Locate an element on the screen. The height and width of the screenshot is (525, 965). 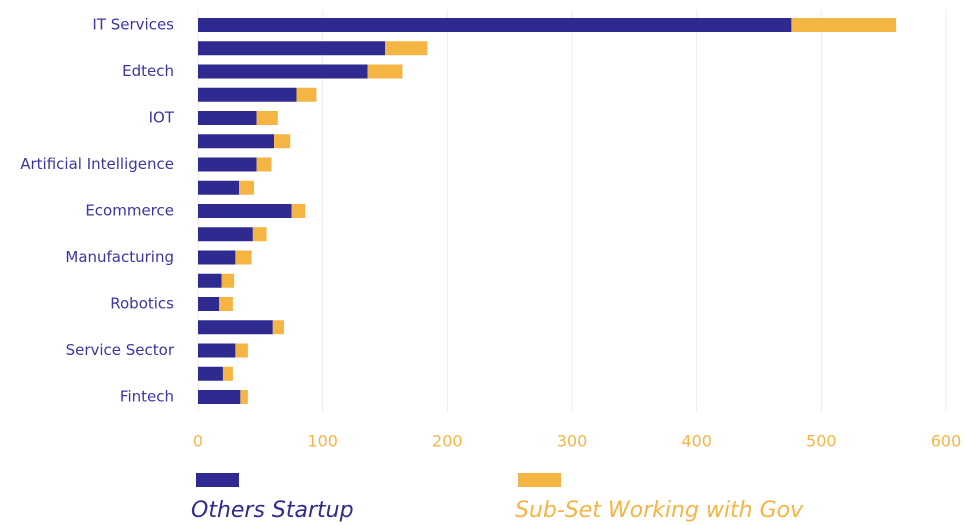
x-tick-label: 0 is located at coordinates (198, 441).